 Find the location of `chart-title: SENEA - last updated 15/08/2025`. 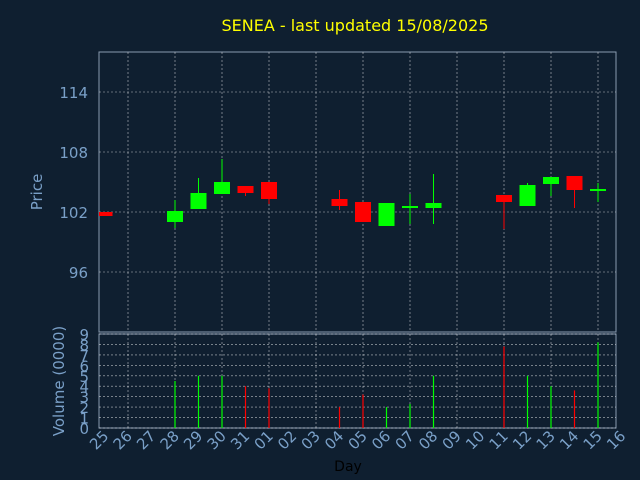

chart-title: SENEA - last updated 15/08/2025 is located at coordinates (354, 25).